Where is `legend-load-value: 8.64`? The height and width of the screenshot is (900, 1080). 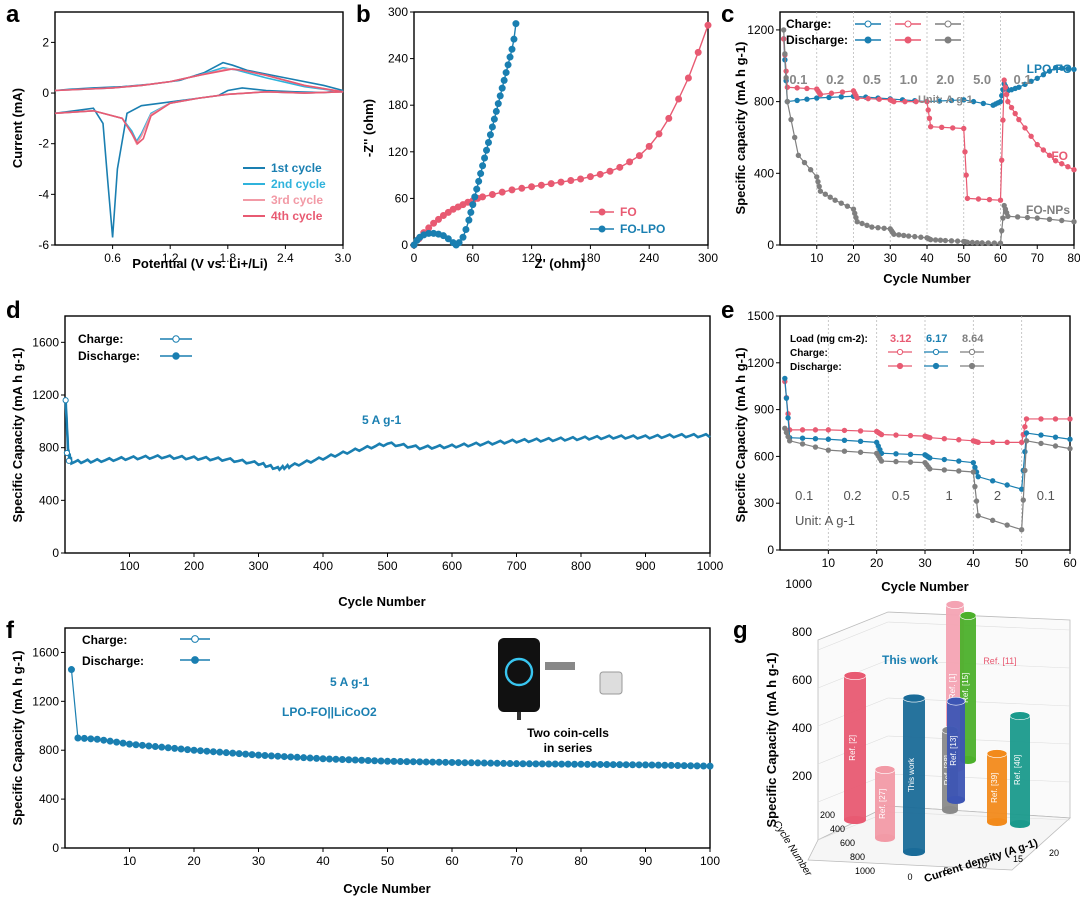
legend-load-value: 8.64 is located at coordinates (973, 339).